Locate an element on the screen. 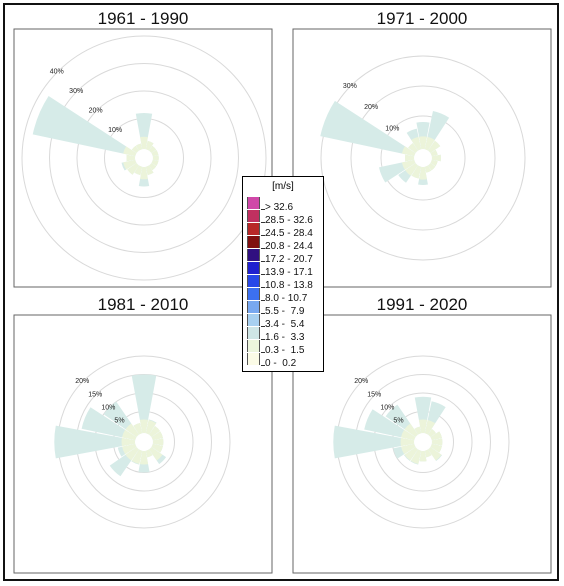 Image resolution: width=564 pixels, height=586 pixels. legend-item: 0.3 - 1.5 is located at coordinates (284, 348).